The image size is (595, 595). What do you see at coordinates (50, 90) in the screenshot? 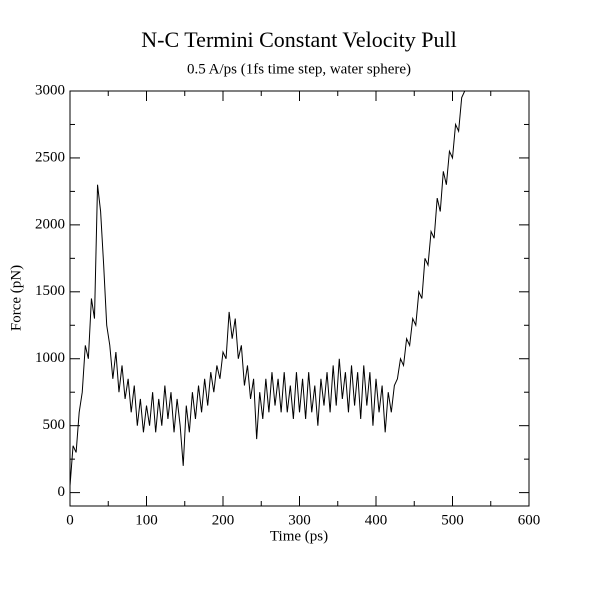
I see `y-tick-label: 3000` at bounding box center [50, 90].